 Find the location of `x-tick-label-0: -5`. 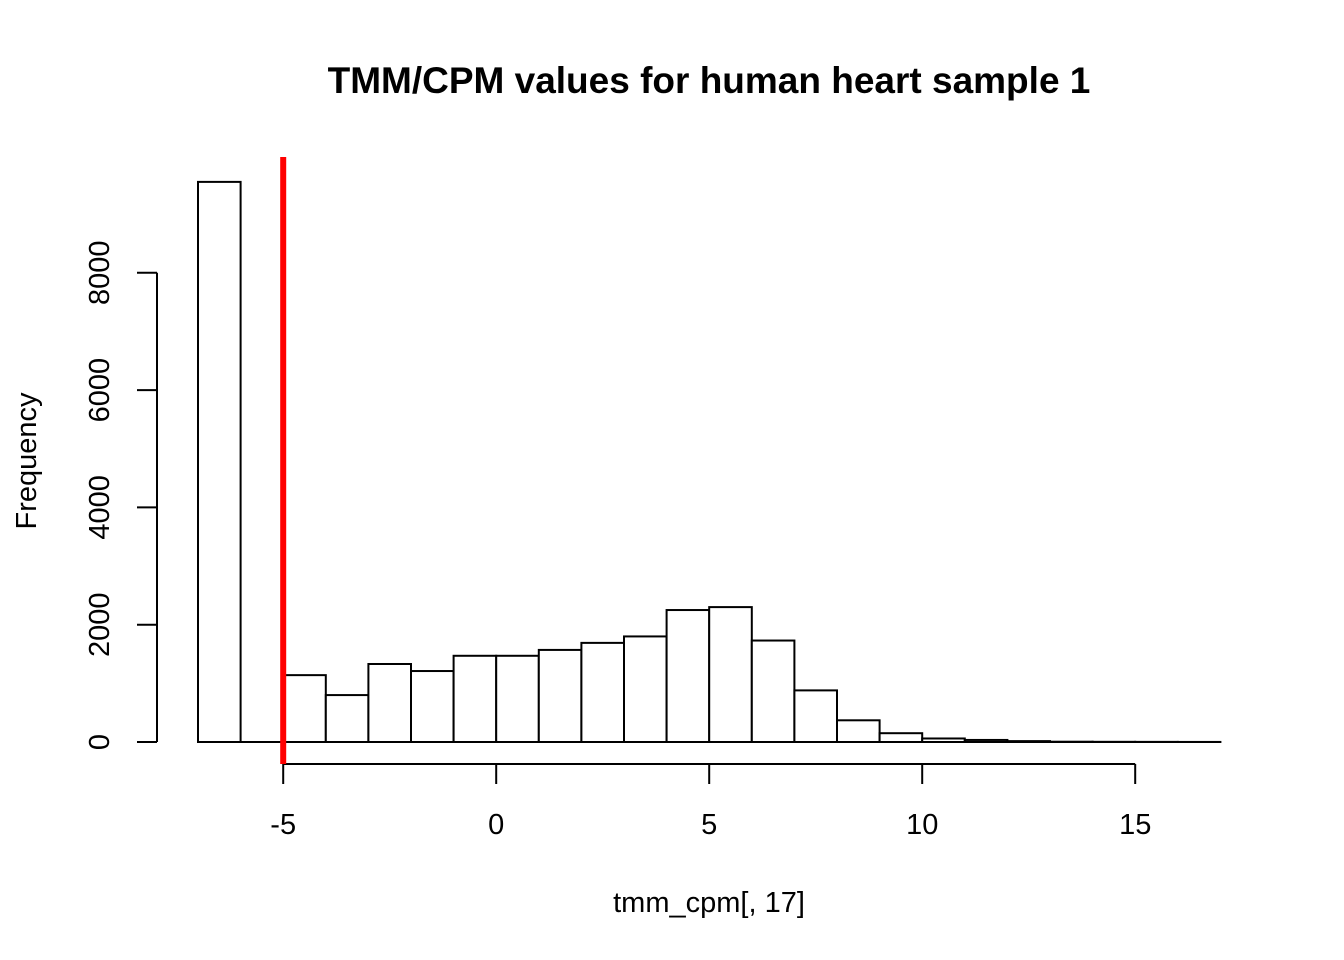

x-tick-label-0: -5 is located at coordinates (283, 825).